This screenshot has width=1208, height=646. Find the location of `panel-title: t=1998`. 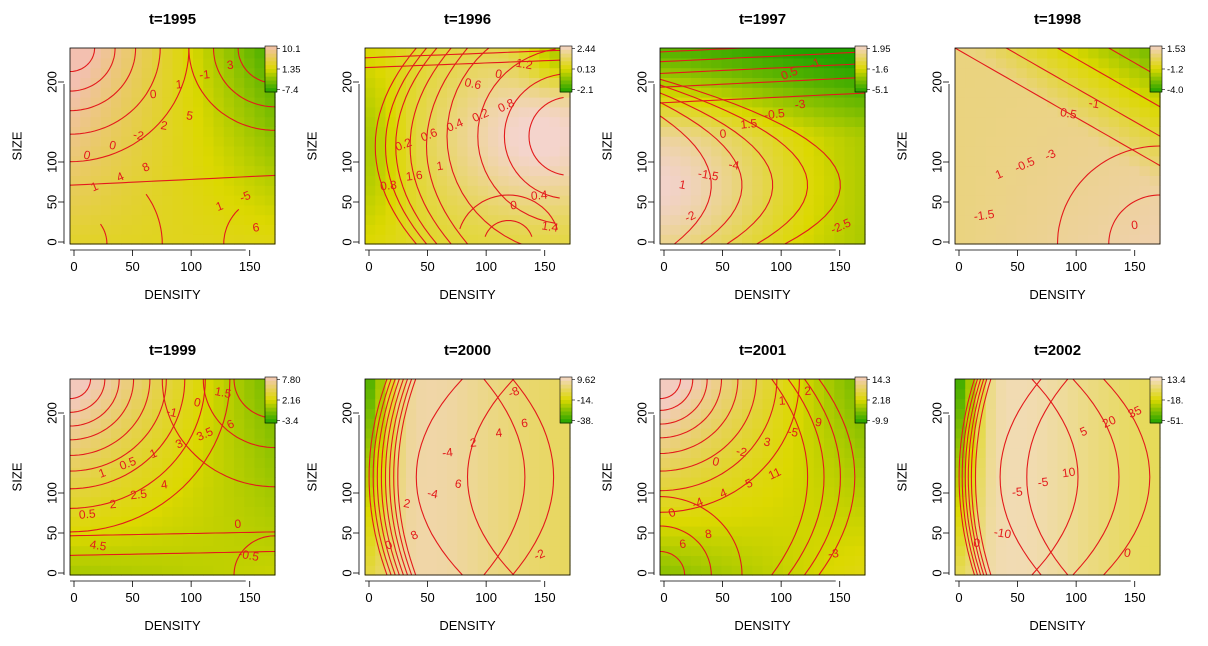

panel-title: t=1998 is located at coordinates (1057, 19).